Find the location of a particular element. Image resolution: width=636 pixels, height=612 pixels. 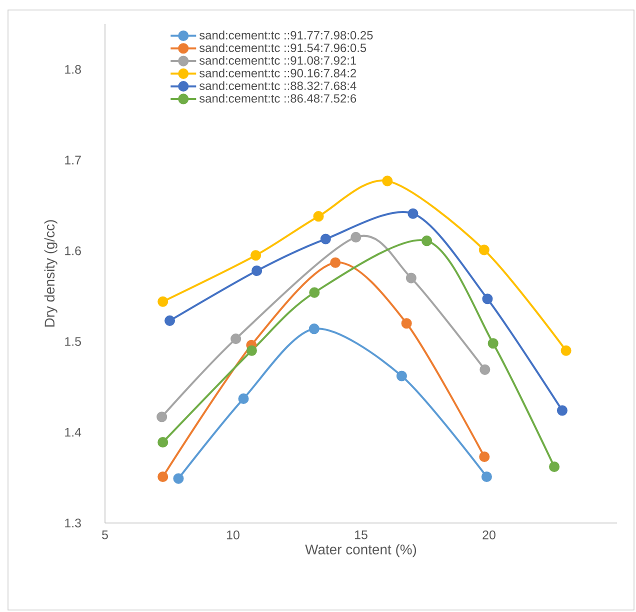

x-axis-title: Water content (%) is located at coordinates (360, 551).